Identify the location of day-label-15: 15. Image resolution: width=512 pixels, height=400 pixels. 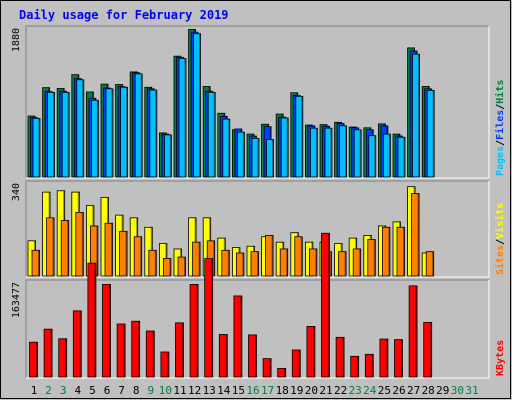
(238, 390).